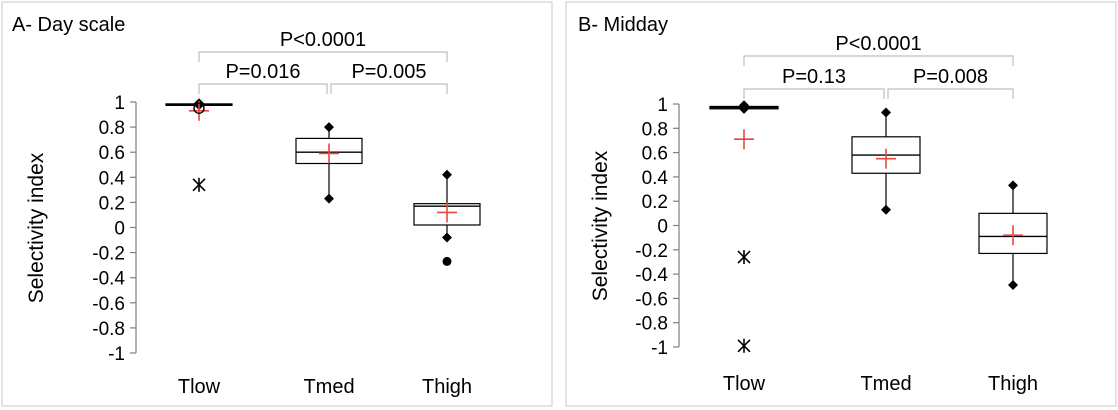 The width and height of the screenshot is (1118, 410). I want to click on panel-b-y-tick-label: 0.2, so click(655, 202).